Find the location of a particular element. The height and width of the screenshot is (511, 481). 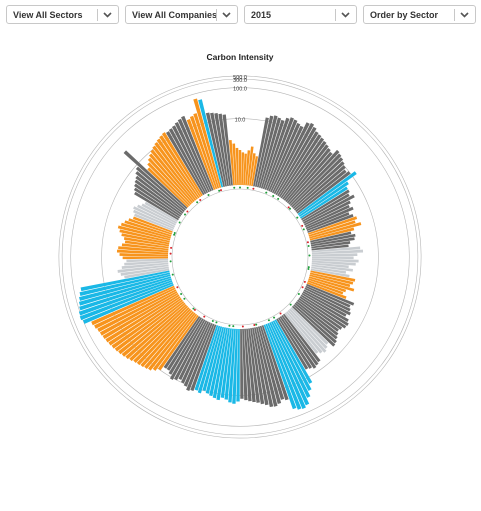

year-dropdown: 2015 is located at coordinates (300, 14).